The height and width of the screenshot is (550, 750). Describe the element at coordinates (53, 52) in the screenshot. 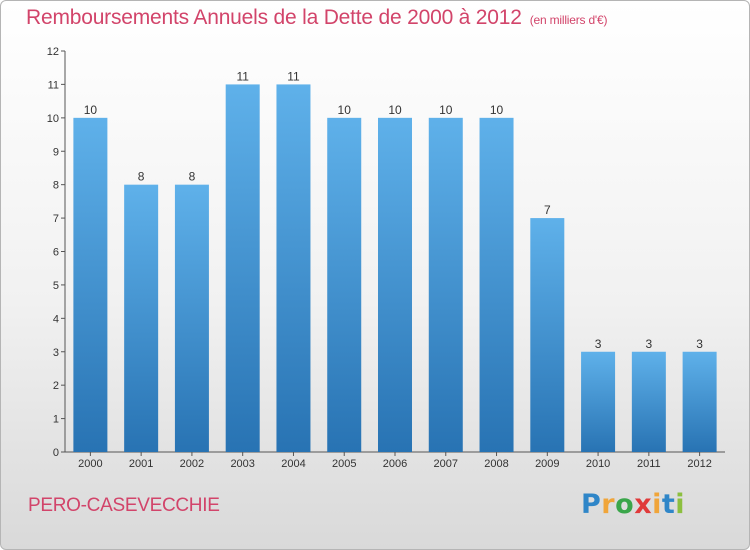

I see `y-tick-label: 12` at that location.